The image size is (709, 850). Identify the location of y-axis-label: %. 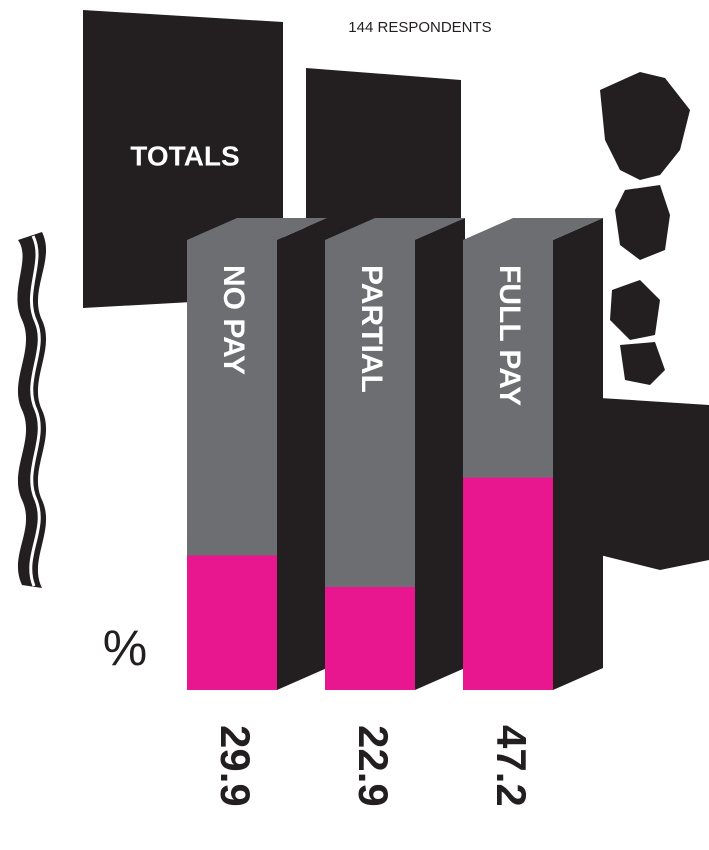
(125, 648).